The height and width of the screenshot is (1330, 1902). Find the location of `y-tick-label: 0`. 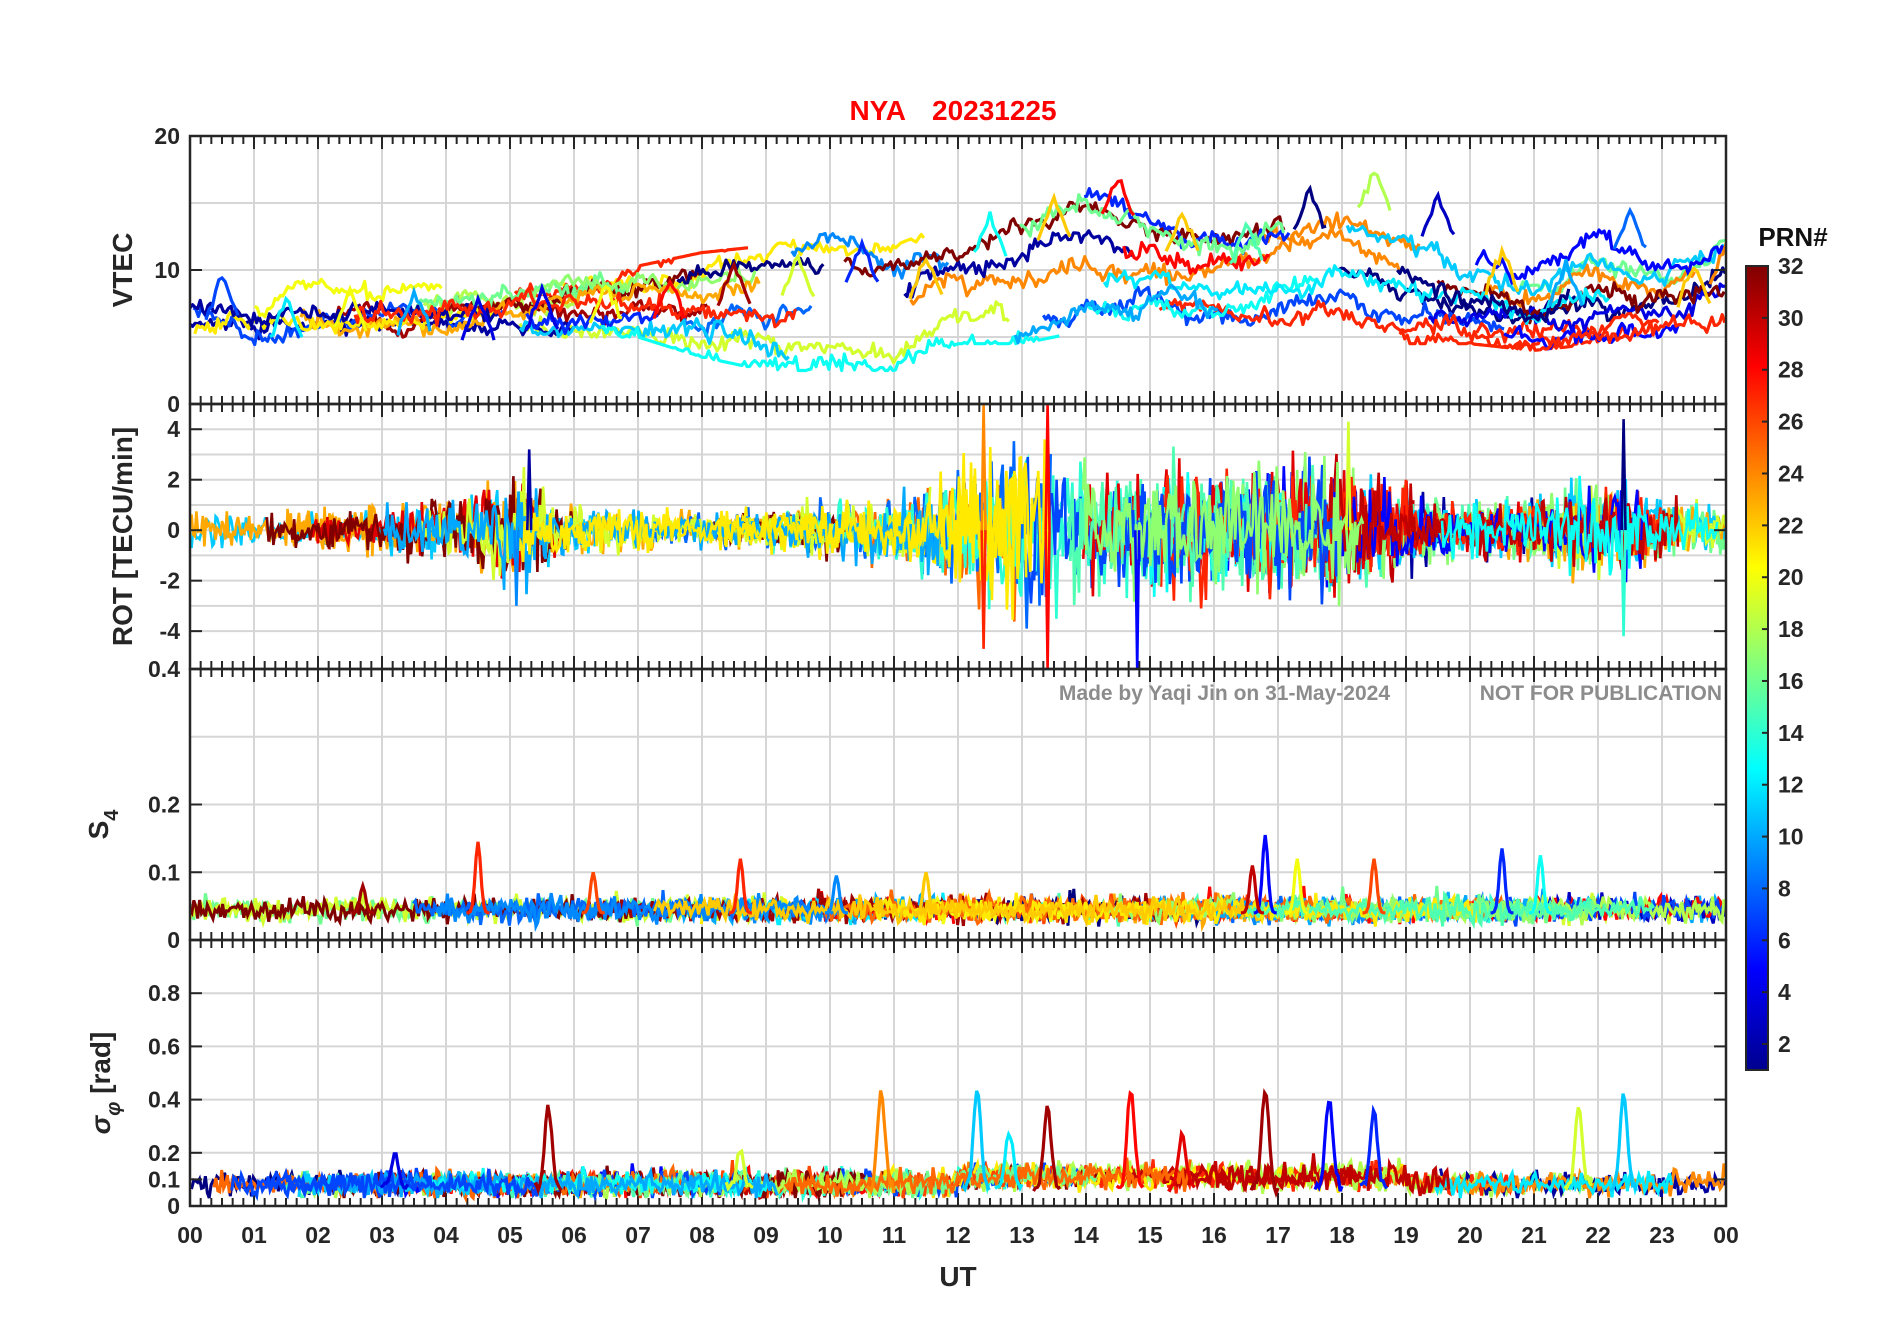

y-tick-label: 0 is located at coordinates (173, 940).